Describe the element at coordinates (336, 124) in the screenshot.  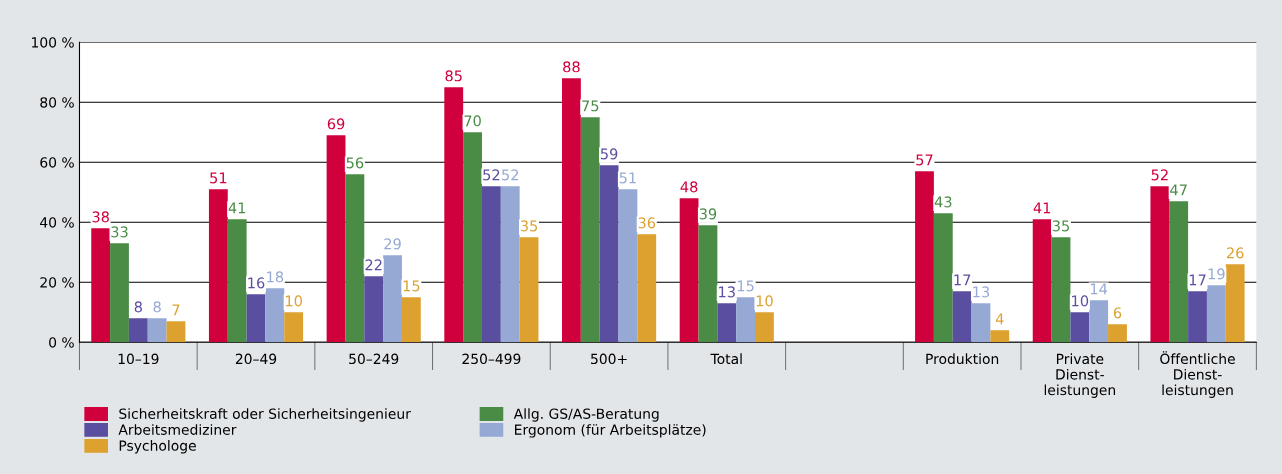
I see `data-label: 69` at that location.